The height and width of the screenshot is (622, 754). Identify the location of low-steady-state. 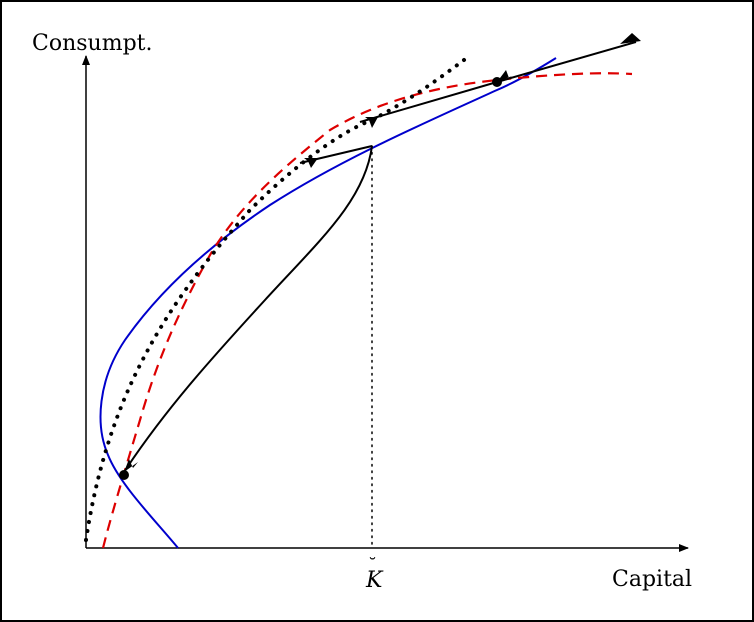
(124, 475).